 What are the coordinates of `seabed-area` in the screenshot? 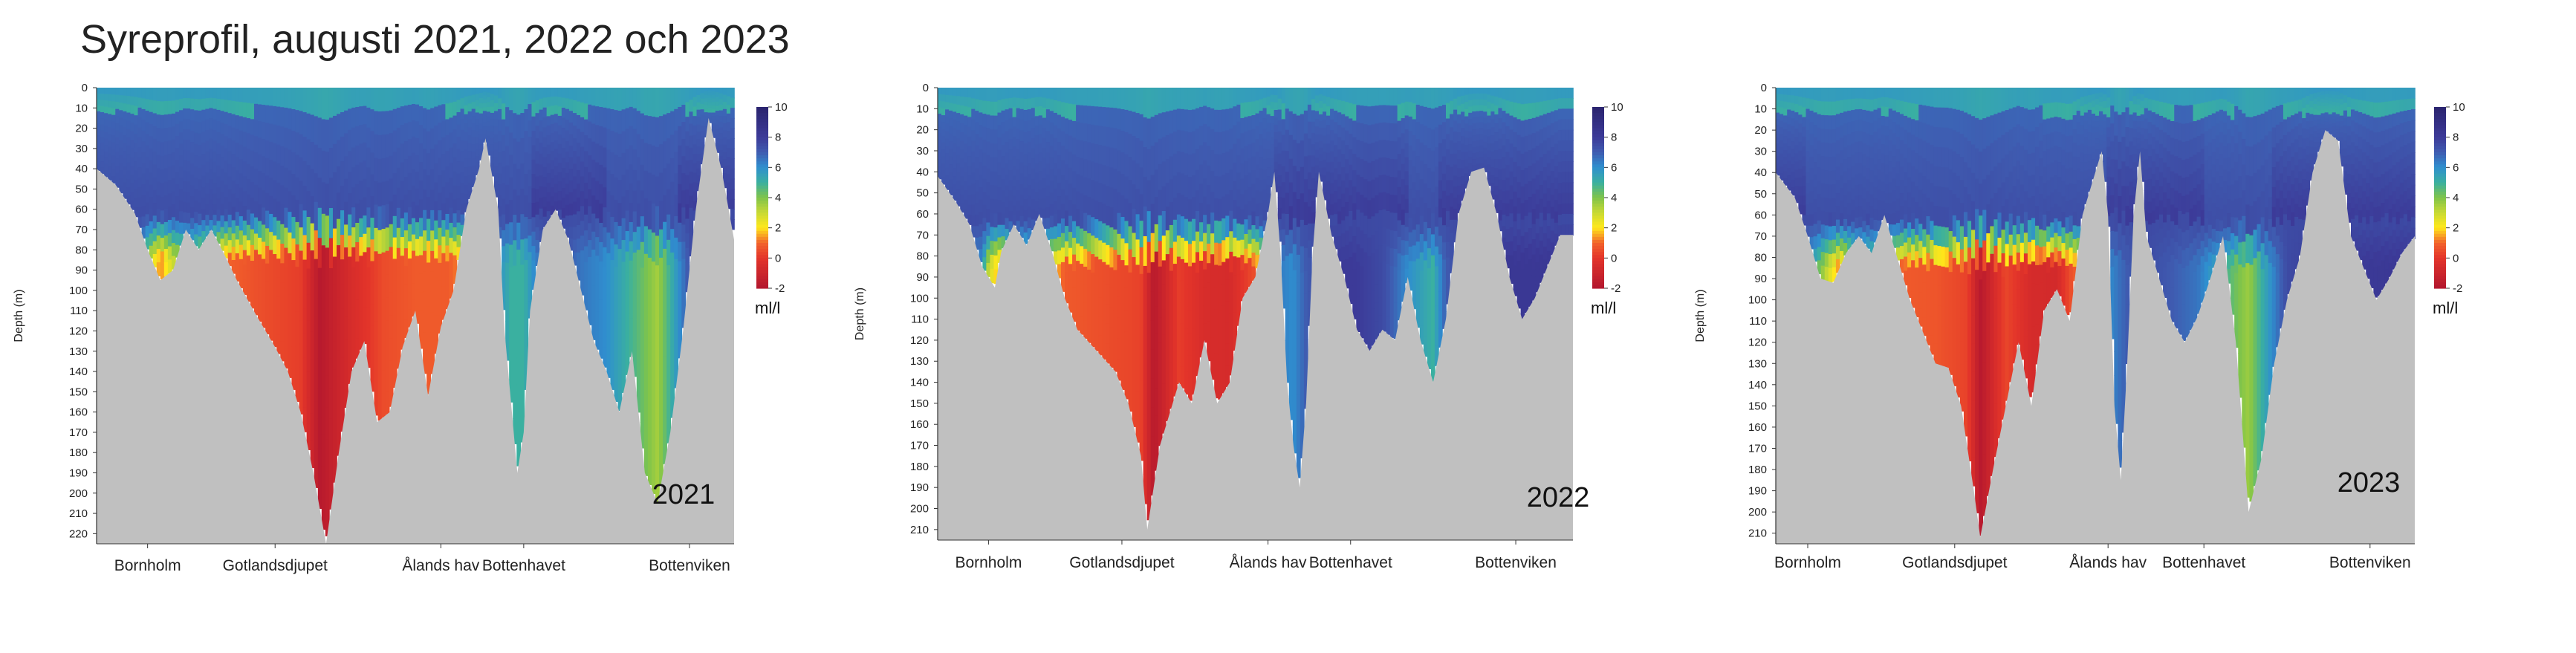 It's located at (1255, 353).